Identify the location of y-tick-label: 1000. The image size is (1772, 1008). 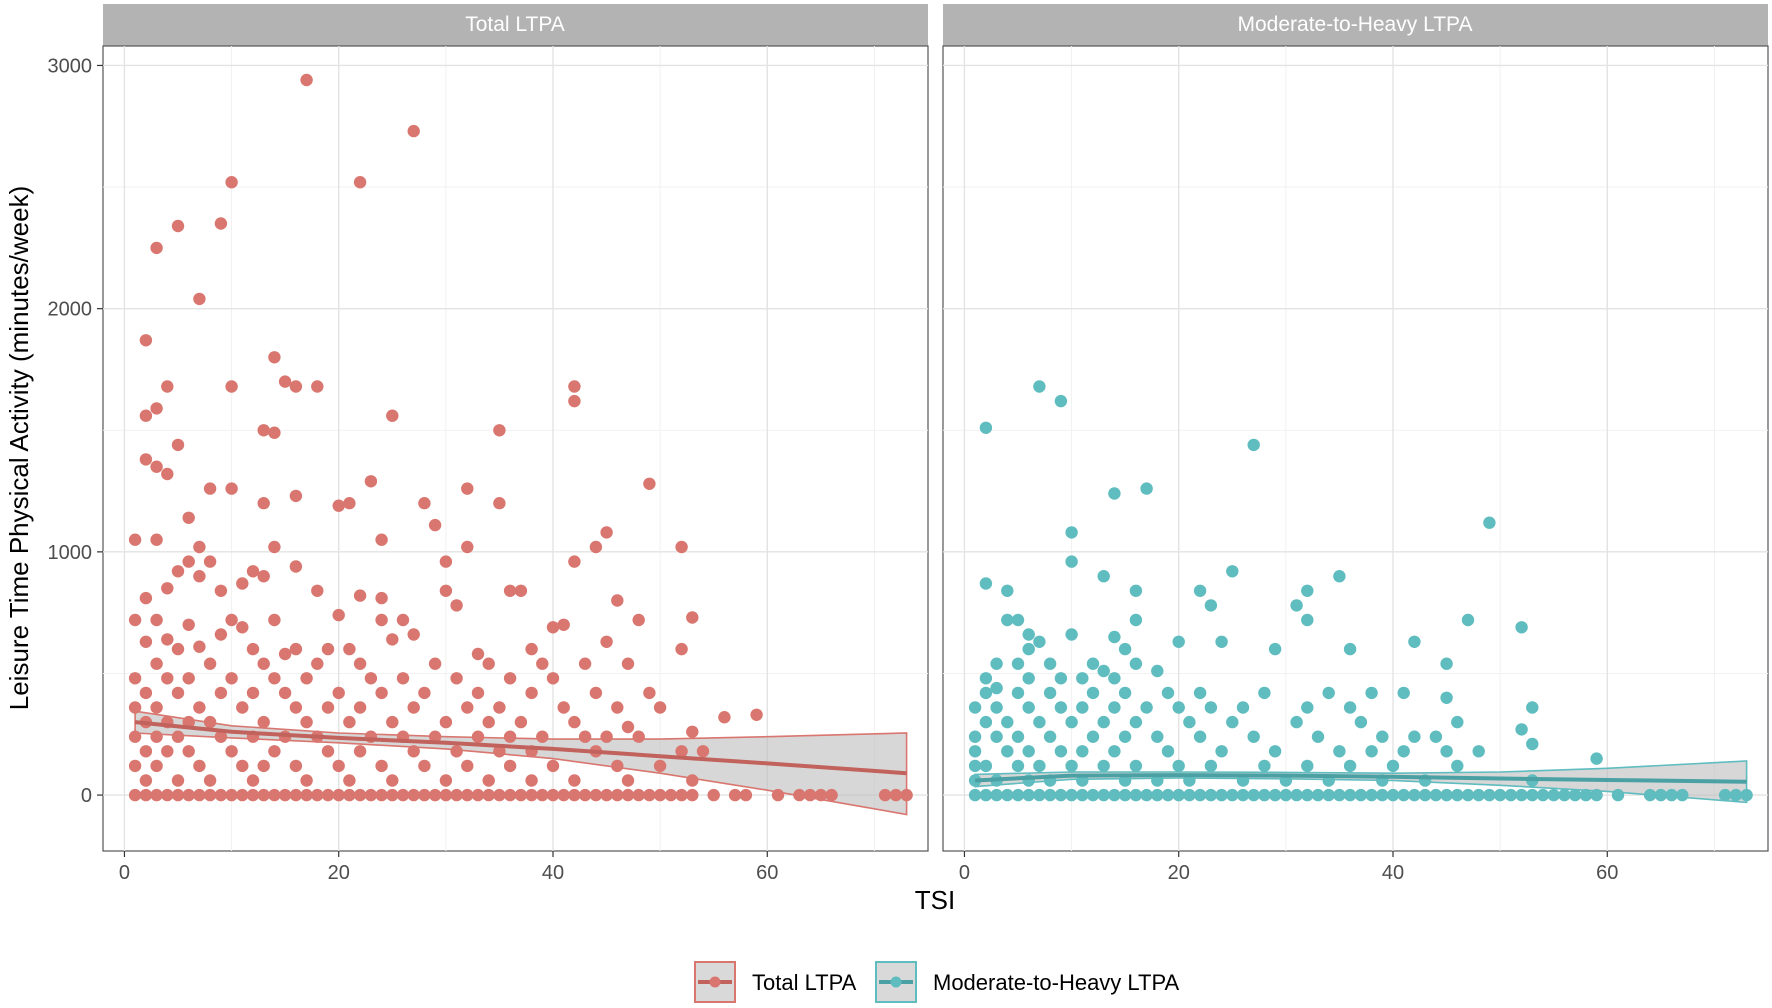
(70, 553).